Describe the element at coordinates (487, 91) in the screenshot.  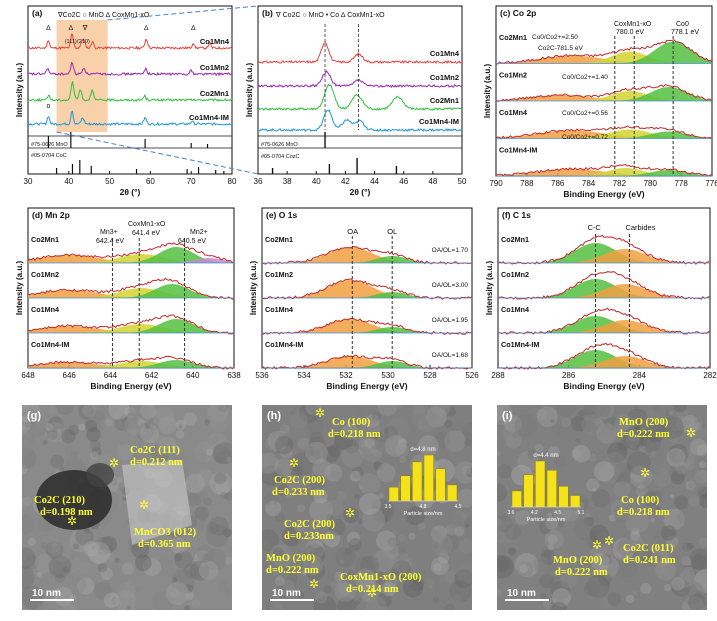
I see `panel-c-ylabel: Intensity (a.u.)` at that location.